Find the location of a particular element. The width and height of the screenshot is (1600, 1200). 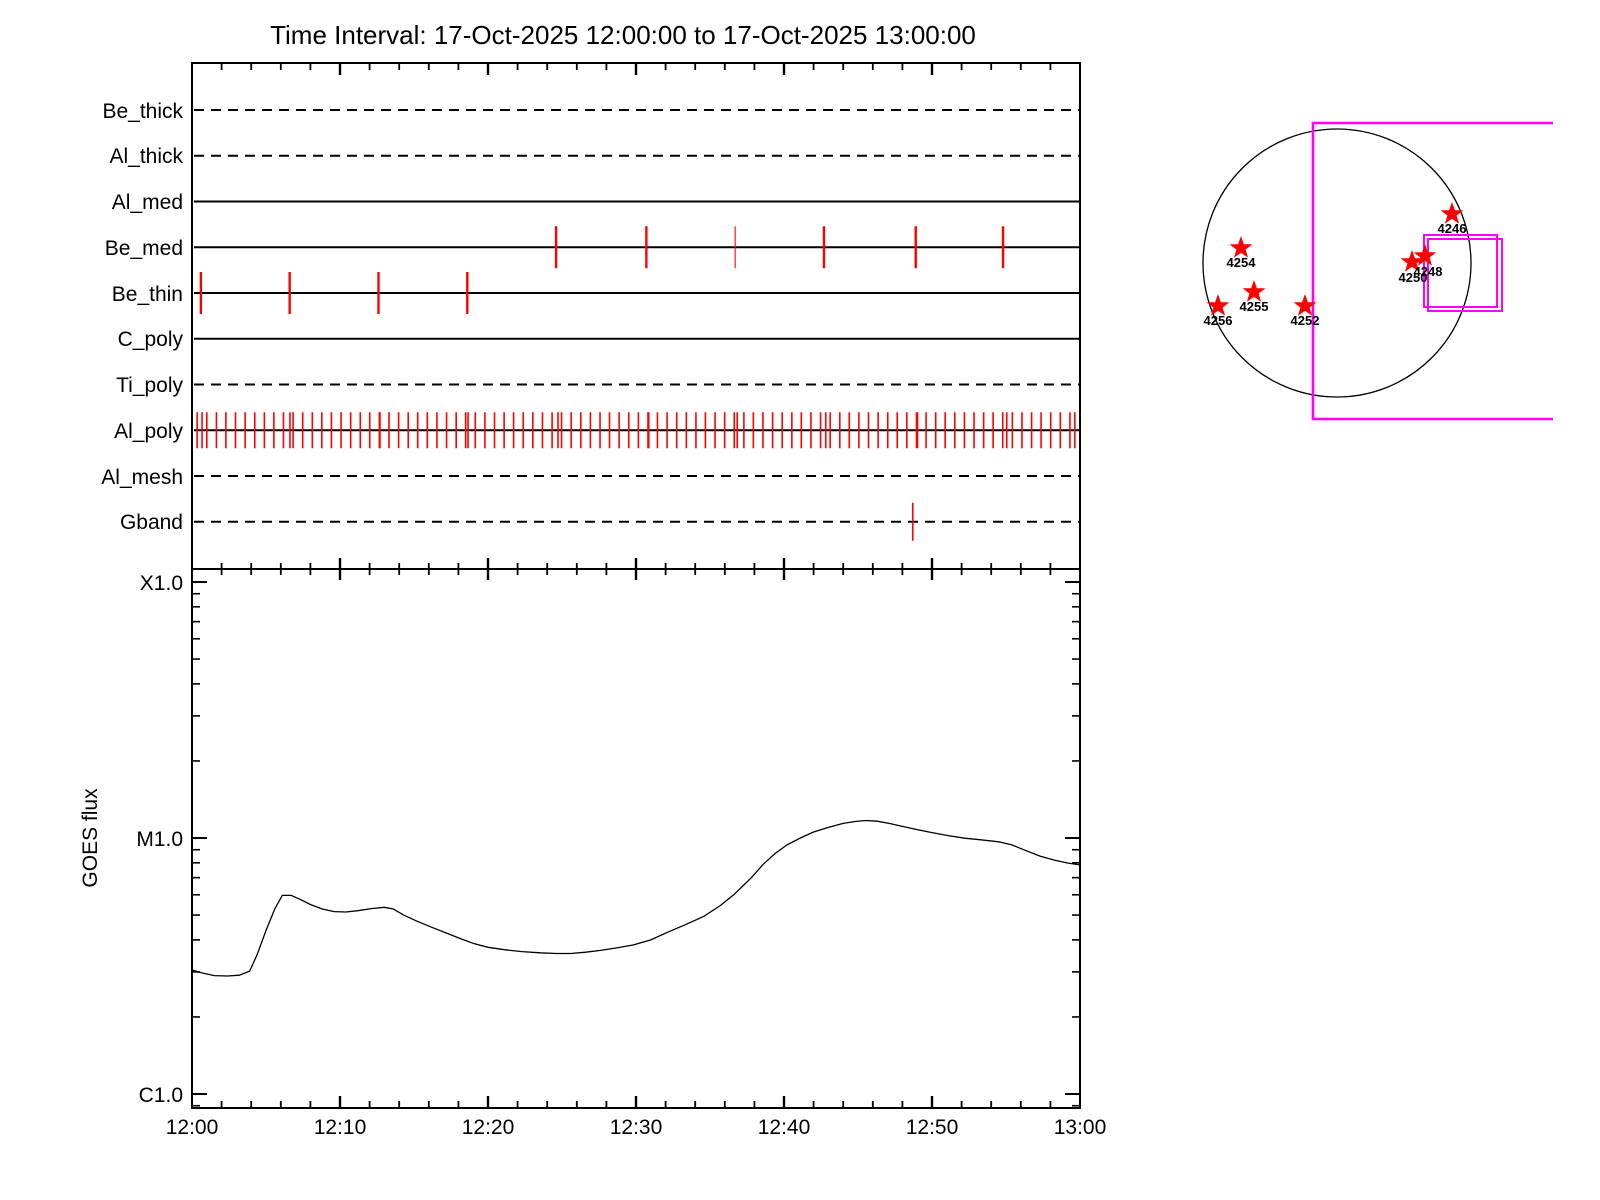

active-region-label-4256: 4256 is located at coordinates (1218, 320).